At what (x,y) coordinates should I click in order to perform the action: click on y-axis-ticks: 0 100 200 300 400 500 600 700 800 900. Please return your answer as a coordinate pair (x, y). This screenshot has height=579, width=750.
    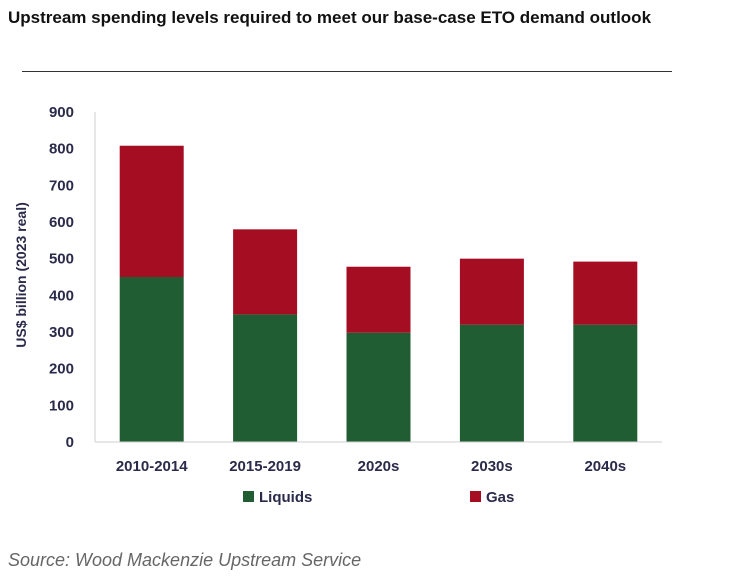
    Looking at the image, I should click on (61, 277).